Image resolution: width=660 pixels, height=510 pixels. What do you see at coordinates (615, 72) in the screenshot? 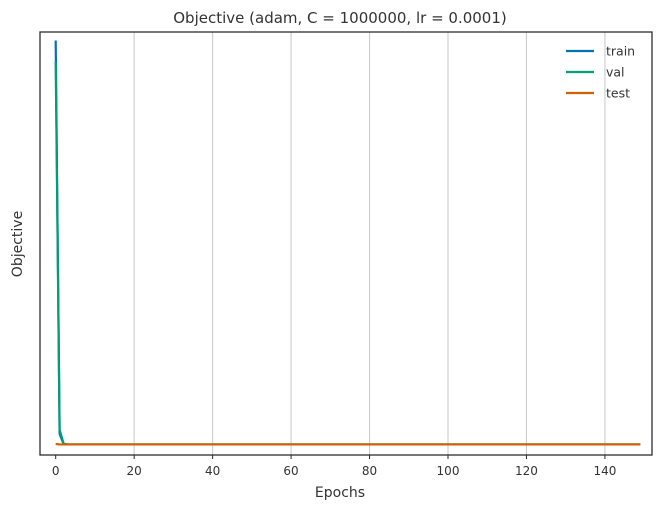
I see `legend-label-val: val` at bounding box center [615, 72].